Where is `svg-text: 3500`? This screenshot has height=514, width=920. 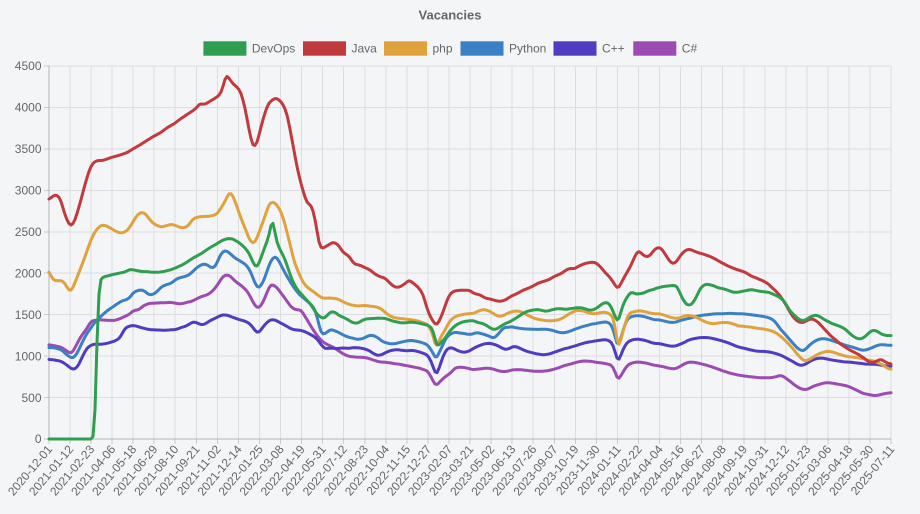
svg-text: 3500 is located at coordinates (28, 149).